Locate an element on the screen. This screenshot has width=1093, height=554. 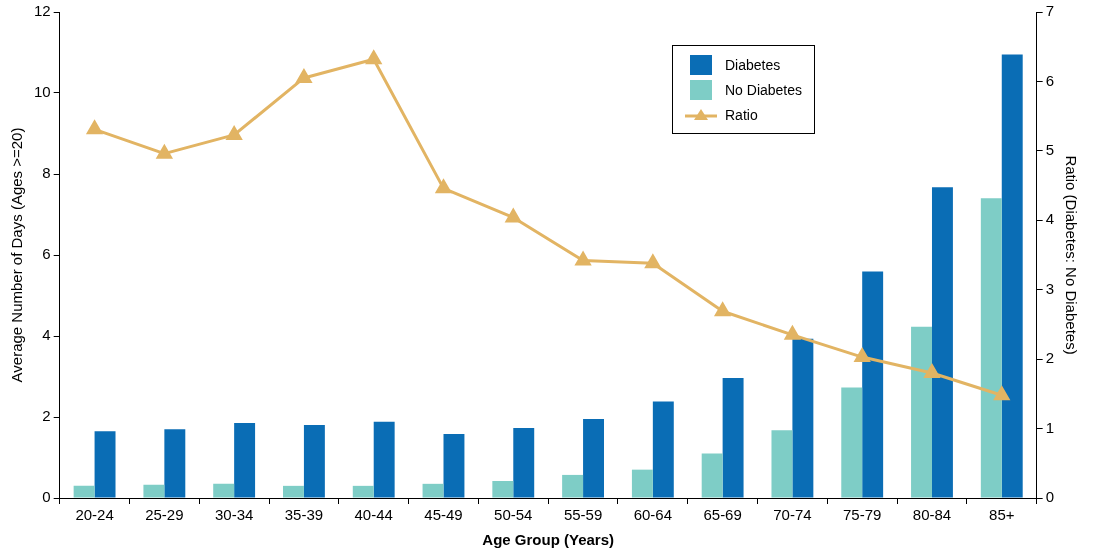
y2-tick-label: 1 is located at coordinates (1049, 427).